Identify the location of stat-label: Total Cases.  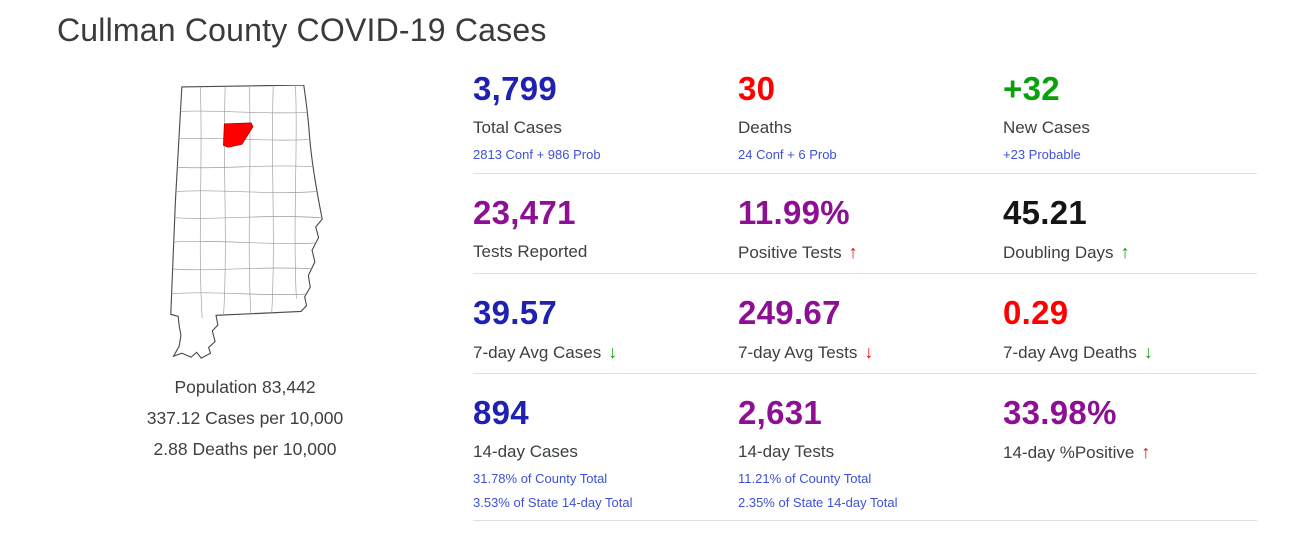
(517, 127).